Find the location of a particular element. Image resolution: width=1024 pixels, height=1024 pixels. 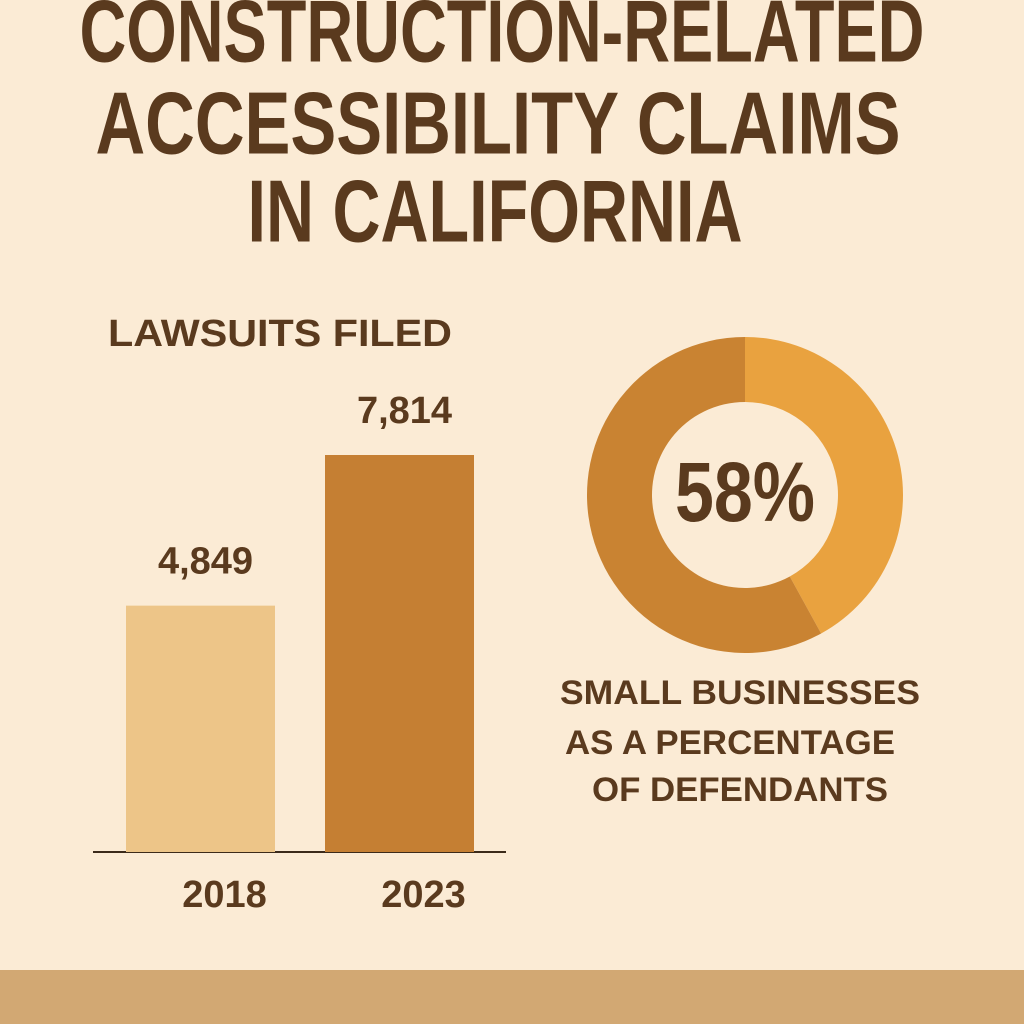

donut-segment is located at coordinates (704, 495).